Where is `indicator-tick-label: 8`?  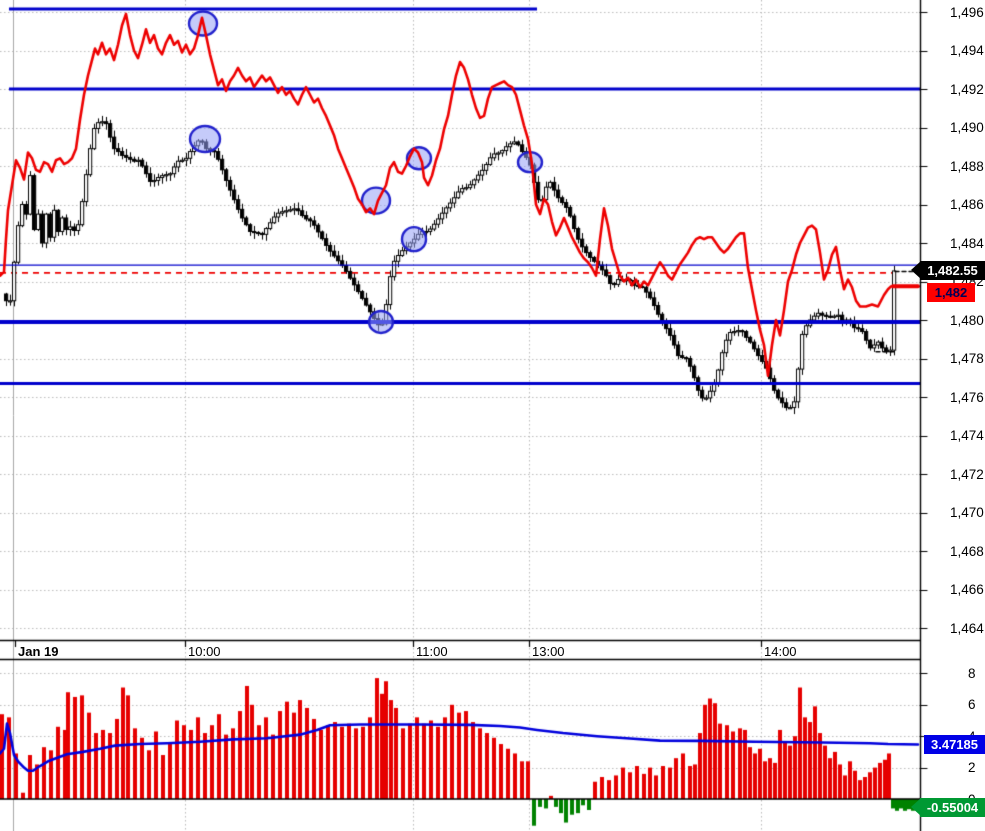 indicator-tick-label: 8 is located at coordinates (972, 673).